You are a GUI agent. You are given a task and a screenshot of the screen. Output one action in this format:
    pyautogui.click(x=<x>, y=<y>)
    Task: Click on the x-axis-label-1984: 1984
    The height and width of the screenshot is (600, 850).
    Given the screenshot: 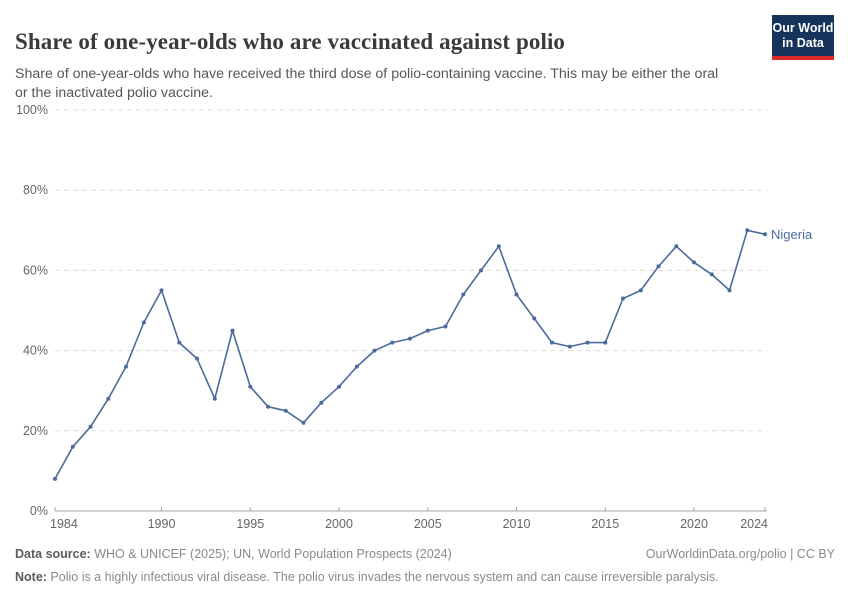 What is the action you would take?
    pyautogui.click(x=64, y=524)
    